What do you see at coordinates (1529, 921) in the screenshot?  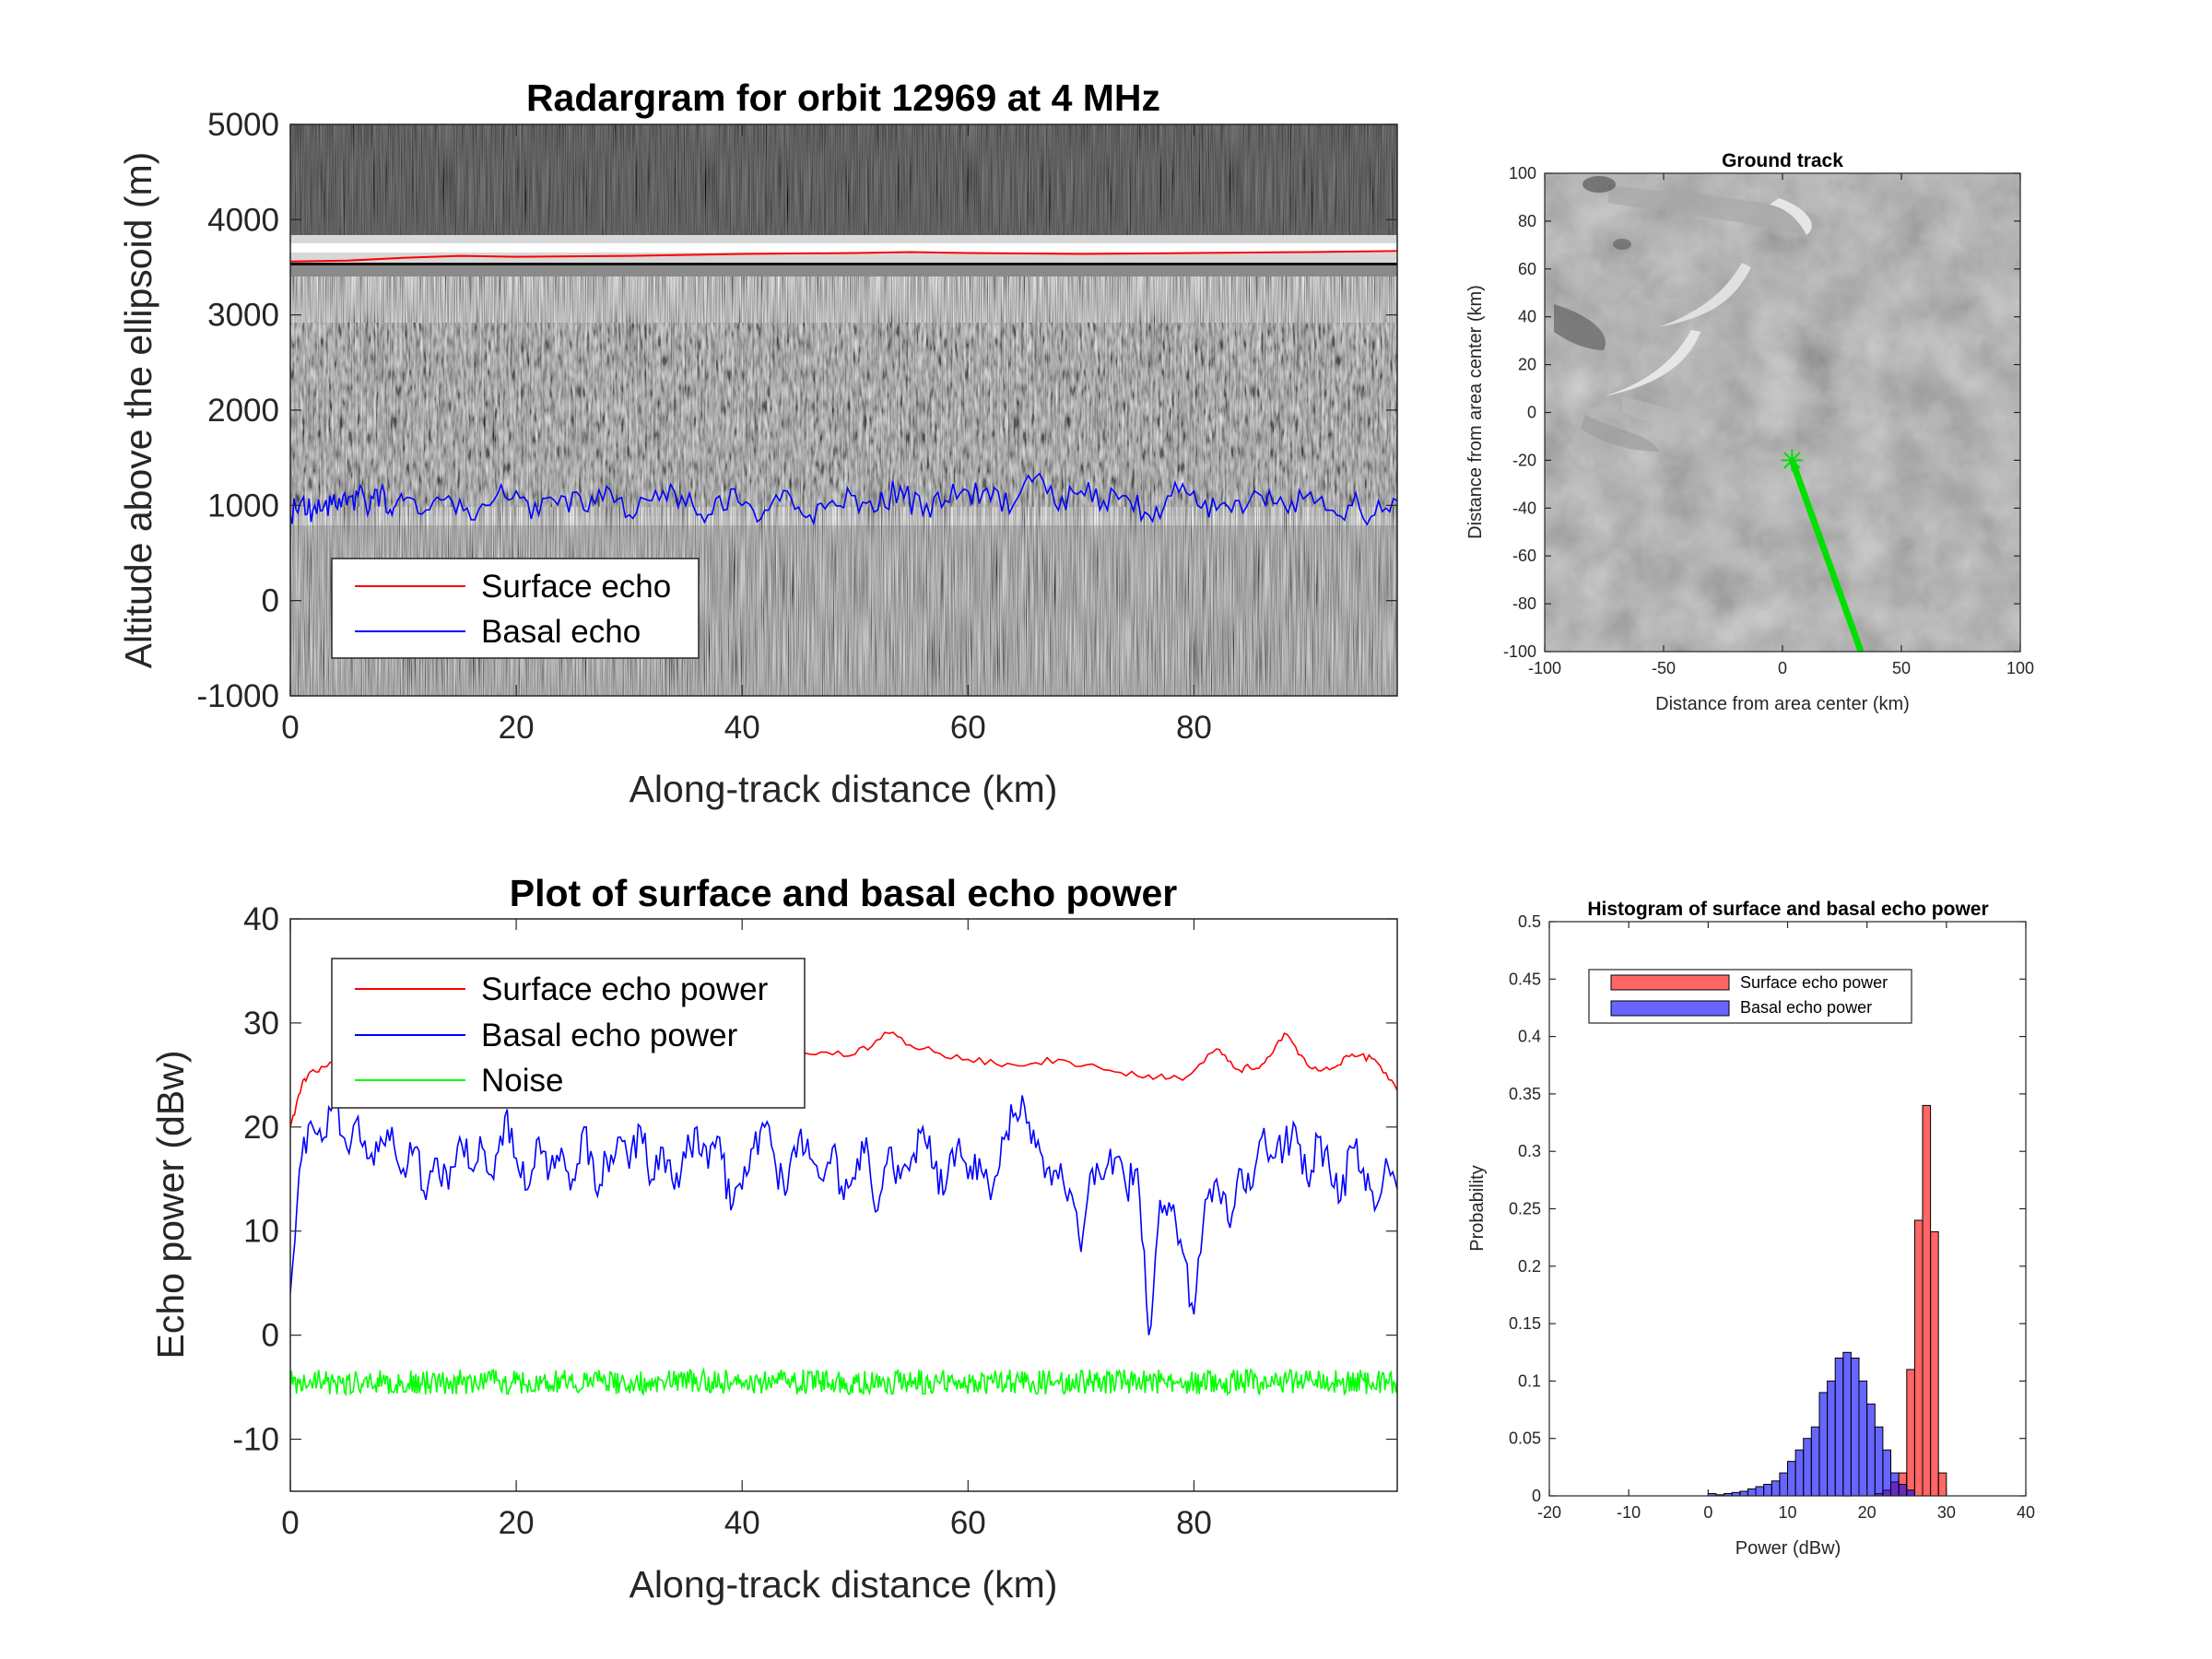 I see `y-tick-label: 0.5` at bounding box center [1529, 921].